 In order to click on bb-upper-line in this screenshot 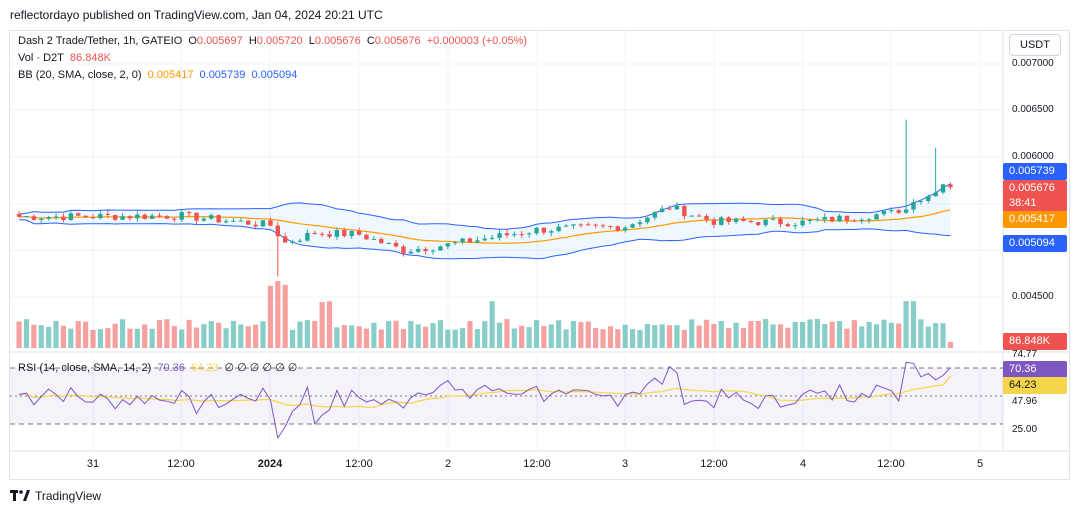, I will do `click(485, 206)`.